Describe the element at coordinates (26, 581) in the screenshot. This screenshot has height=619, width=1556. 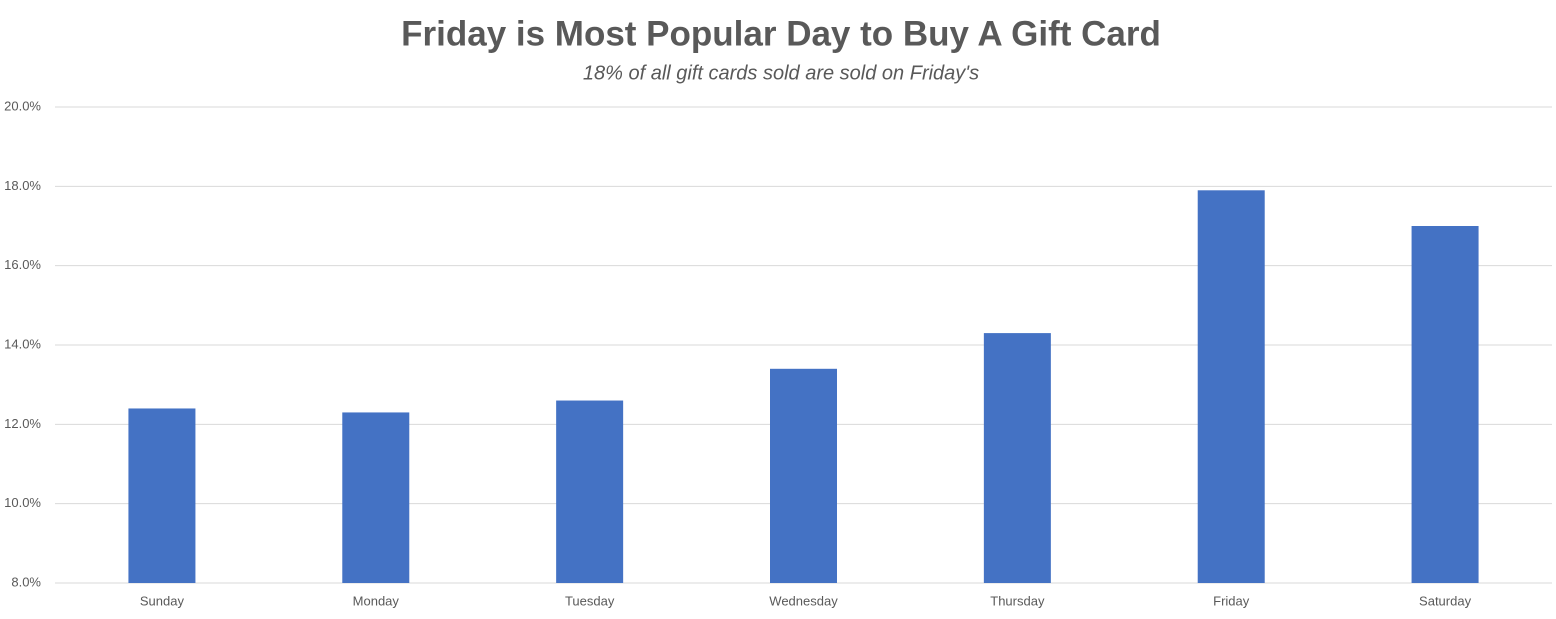
I see `y-tick-label: 8.0%` at that location.